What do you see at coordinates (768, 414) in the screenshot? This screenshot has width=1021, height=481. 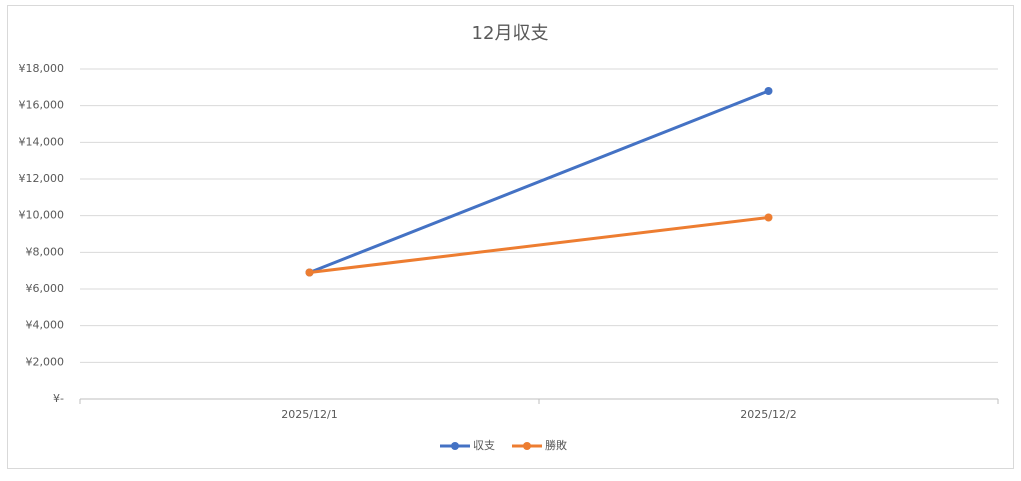 I see `x-tick-label: 2025/12/2` at bounding box center [768, 414].